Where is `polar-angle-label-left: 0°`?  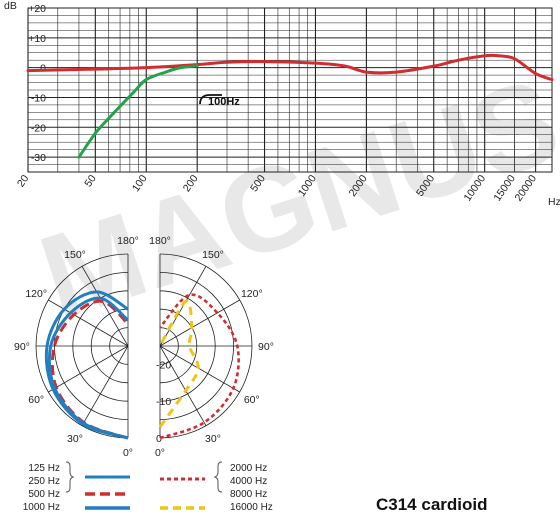
polar-angle-label-left: 0° is located at coordinates (128, 453).